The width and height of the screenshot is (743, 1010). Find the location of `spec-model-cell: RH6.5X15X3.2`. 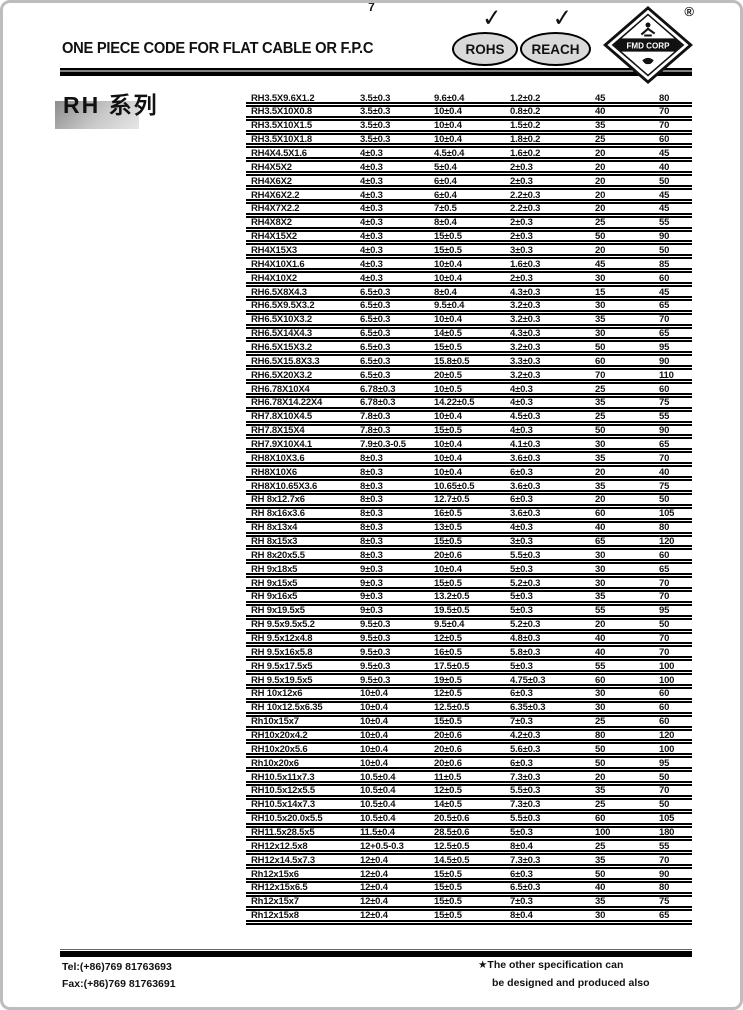

spec-model-cell: RH6.5X15X3.2 is located at coordinates (281, 347).